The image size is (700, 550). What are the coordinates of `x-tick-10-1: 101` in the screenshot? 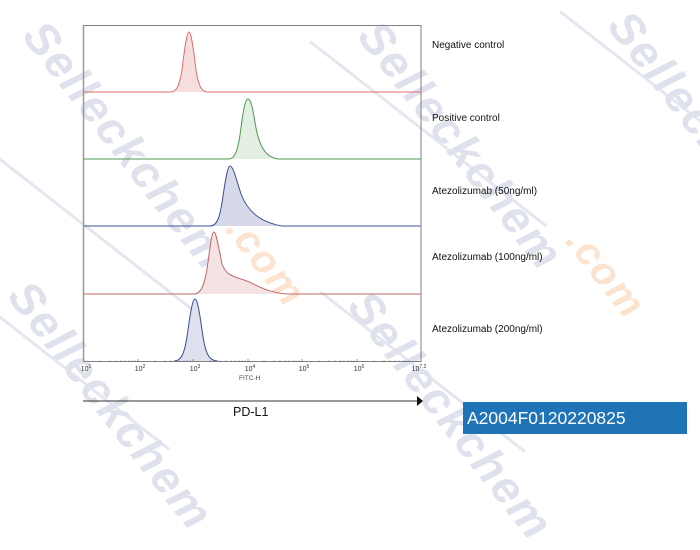 It's located at (86, 368).